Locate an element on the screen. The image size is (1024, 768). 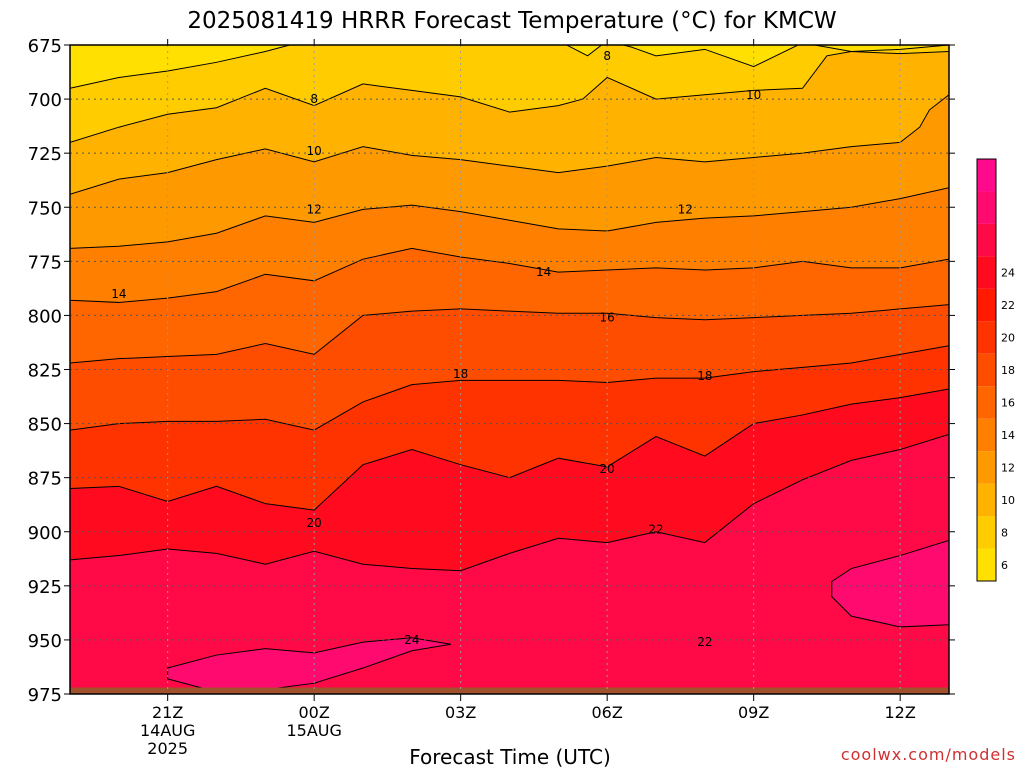
x-tick-label: 03Z is located at coordinates (460, 712).